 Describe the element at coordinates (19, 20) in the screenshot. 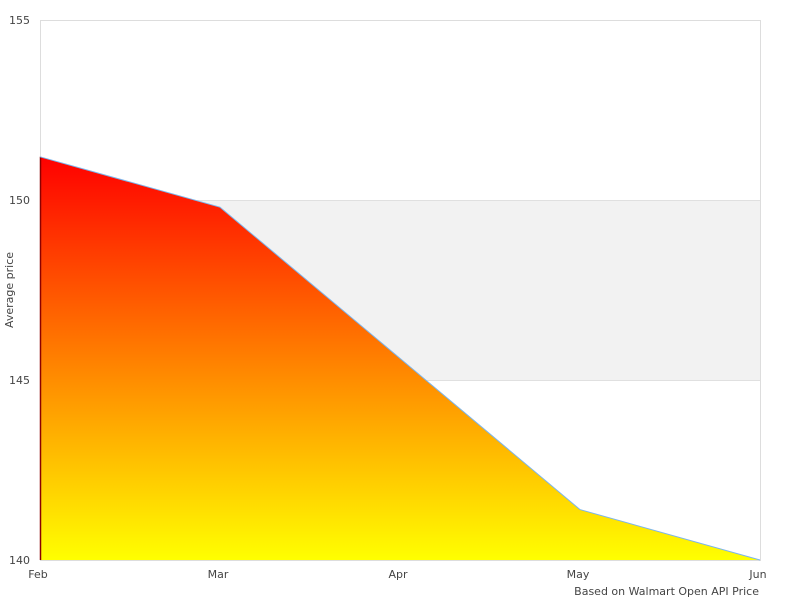

I see `y-tick-label: 155` at that location.